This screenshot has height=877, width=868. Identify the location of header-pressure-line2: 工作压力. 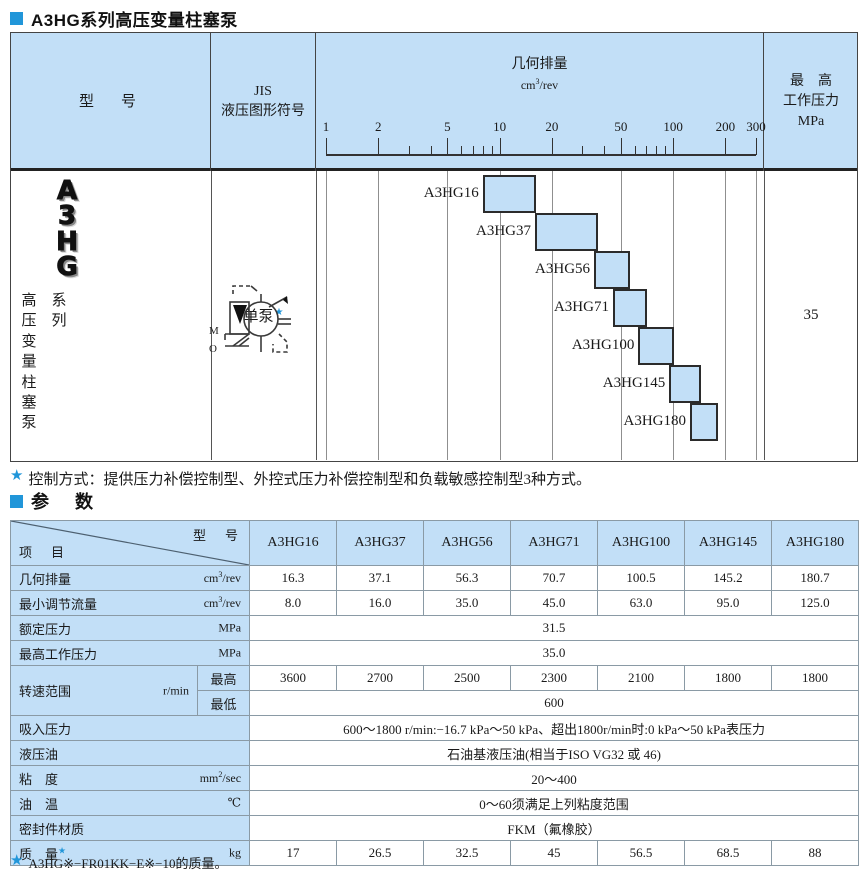
(811, 101).